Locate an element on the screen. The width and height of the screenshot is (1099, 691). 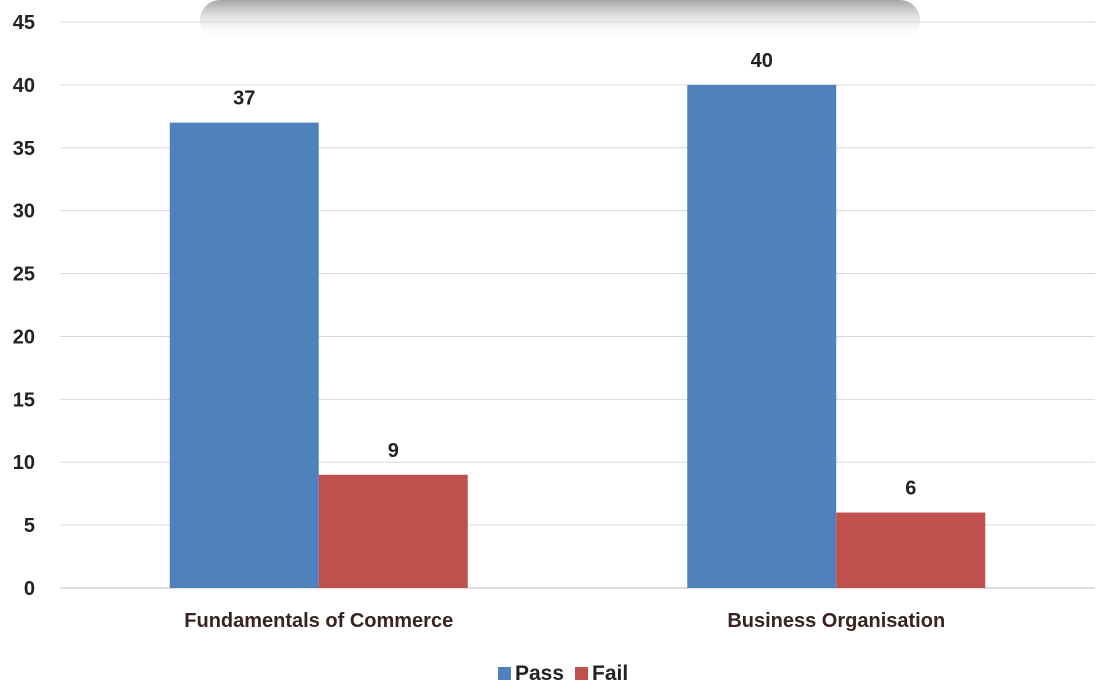
y-tick-label: 35 is located at coordinates (24, 149).